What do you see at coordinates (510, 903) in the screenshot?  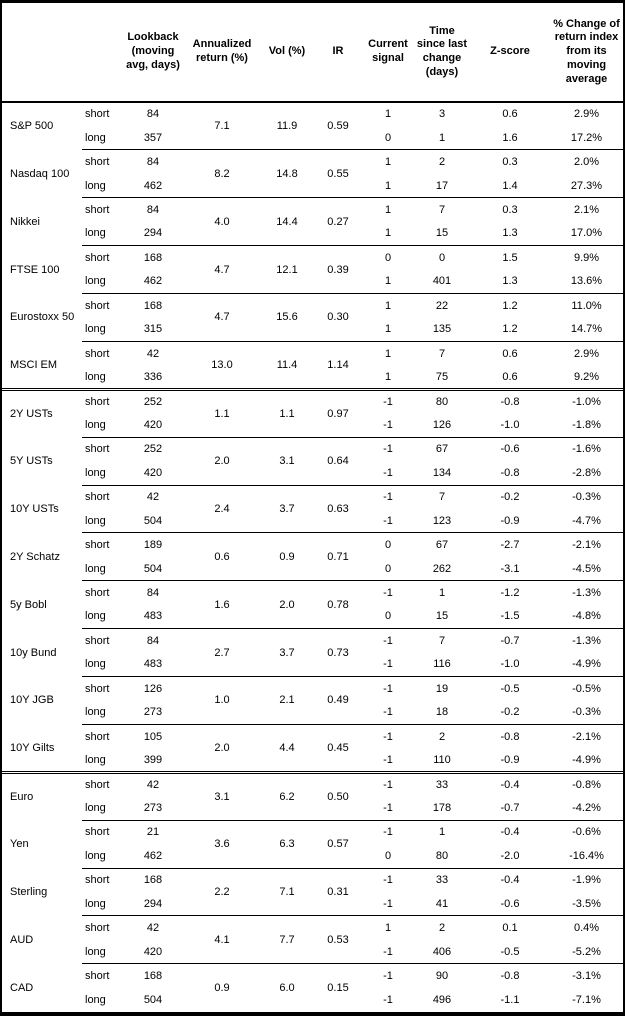 I see `z-score-value: -0.6` at bounding box center [510, 903].